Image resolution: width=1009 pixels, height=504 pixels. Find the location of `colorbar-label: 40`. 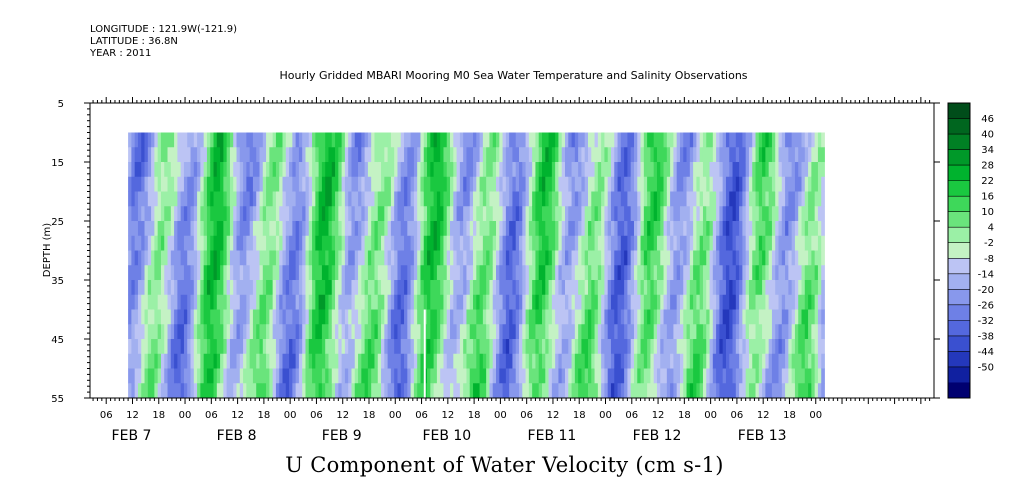

colorbar-label: 40 is located at coordinates (987, 135).